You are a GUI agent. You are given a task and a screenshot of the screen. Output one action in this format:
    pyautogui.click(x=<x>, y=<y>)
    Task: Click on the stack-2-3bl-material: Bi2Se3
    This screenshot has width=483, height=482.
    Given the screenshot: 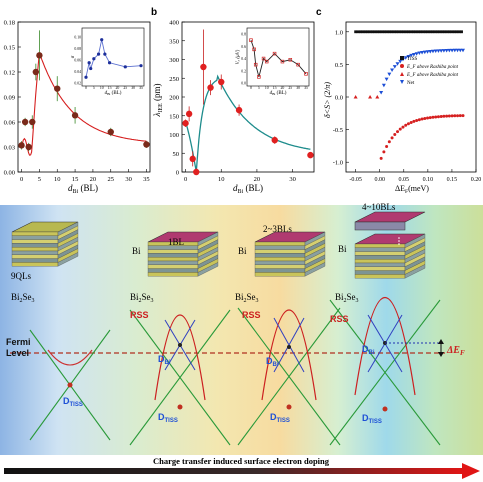 What is the action you would take?
    pyautogui.click(x=247, y=298)
    